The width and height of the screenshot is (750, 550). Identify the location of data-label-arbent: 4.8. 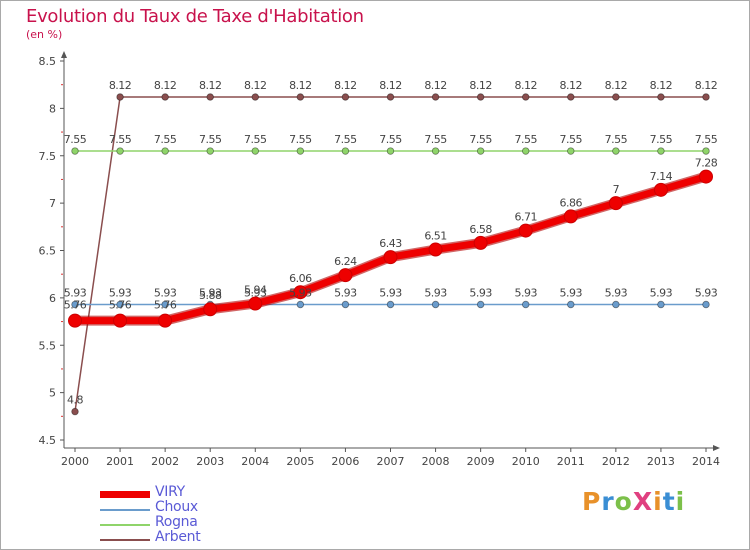
(75, 400).